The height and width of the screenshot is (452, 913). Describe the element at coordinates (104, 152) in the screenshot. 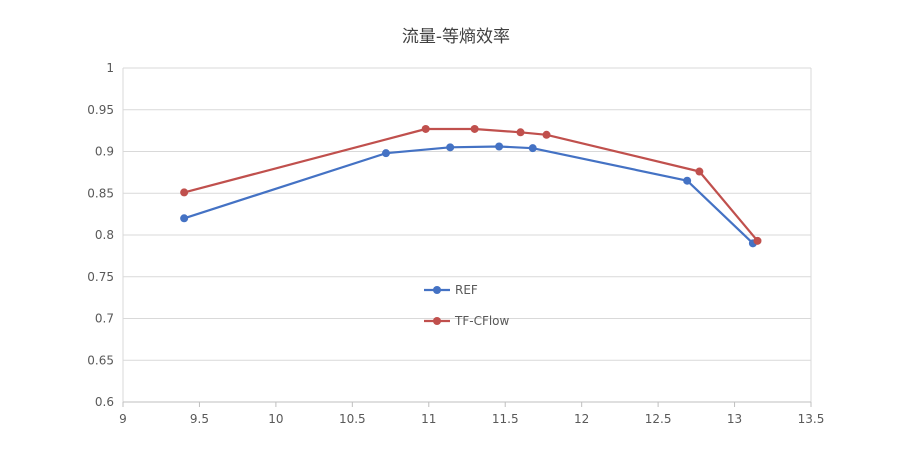

I see `y-tick-label: 0.9` at that location.